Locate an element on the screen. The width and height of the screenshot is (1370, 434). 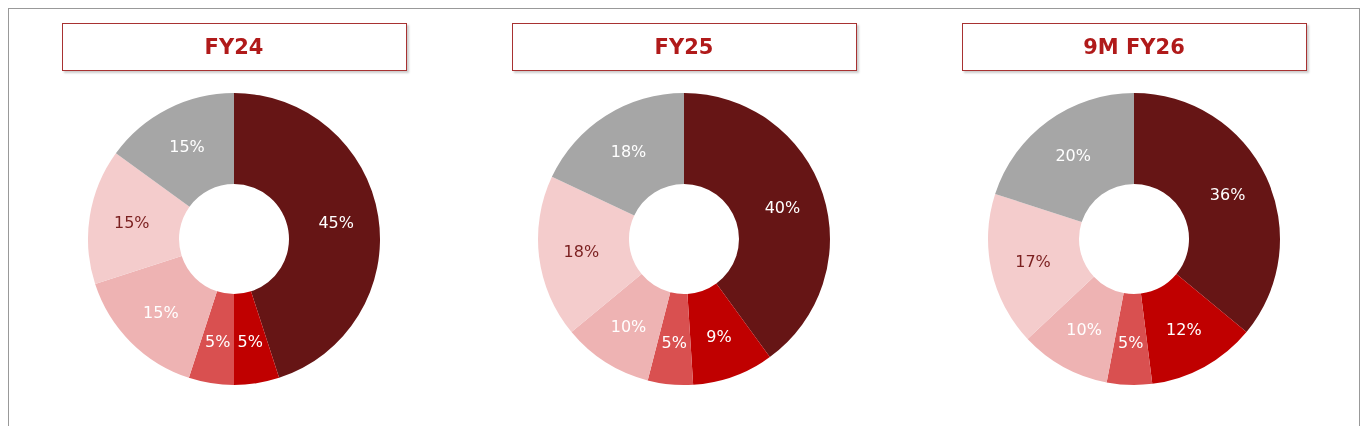
data-label: 12% is located at coordinates (1184, 330).